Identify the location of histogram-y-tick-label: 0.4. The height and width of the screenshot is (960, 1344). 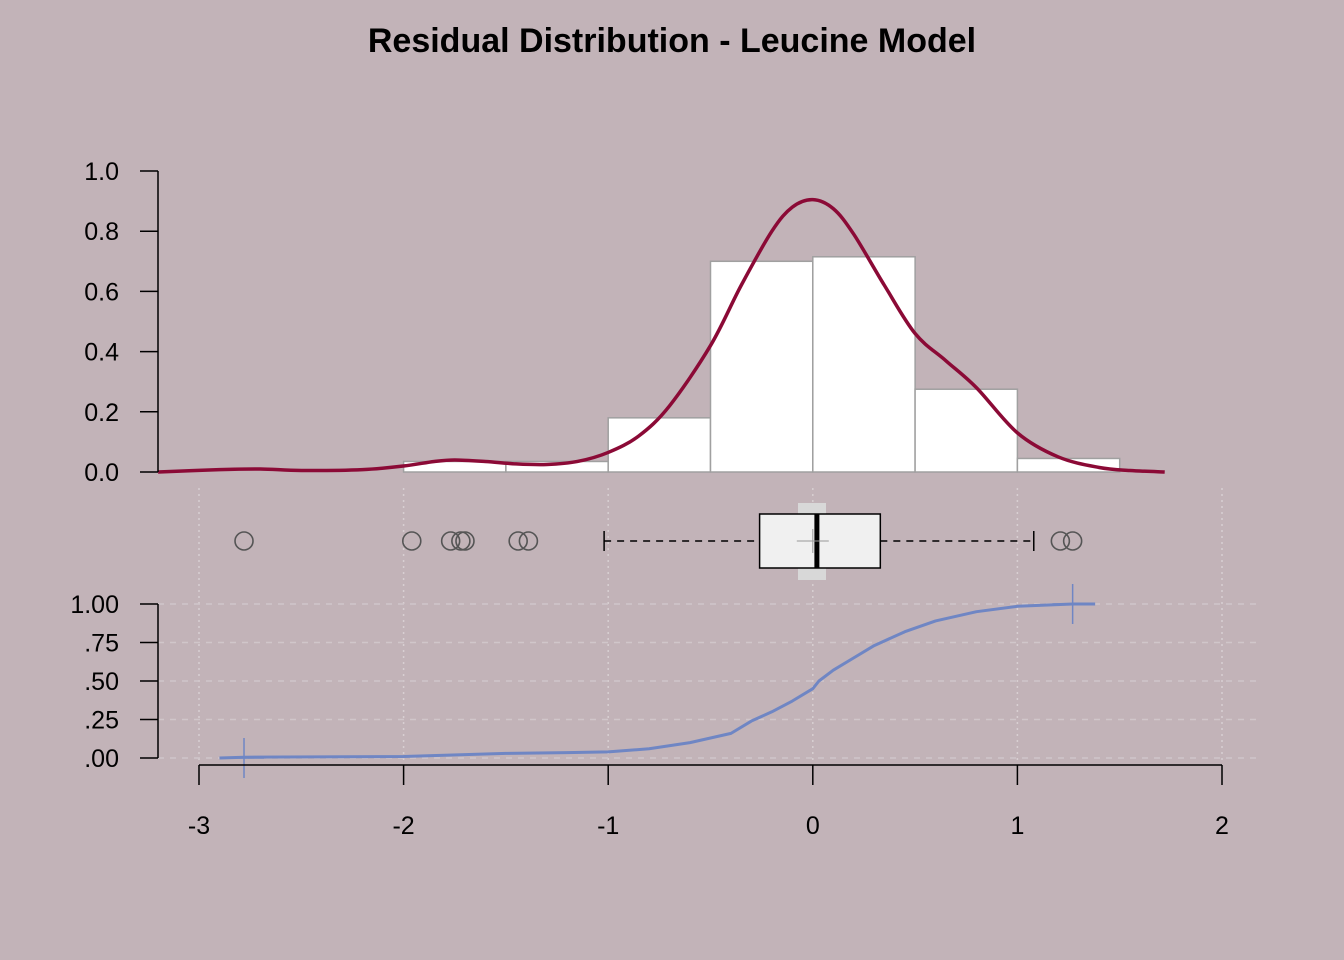
(101, 353).